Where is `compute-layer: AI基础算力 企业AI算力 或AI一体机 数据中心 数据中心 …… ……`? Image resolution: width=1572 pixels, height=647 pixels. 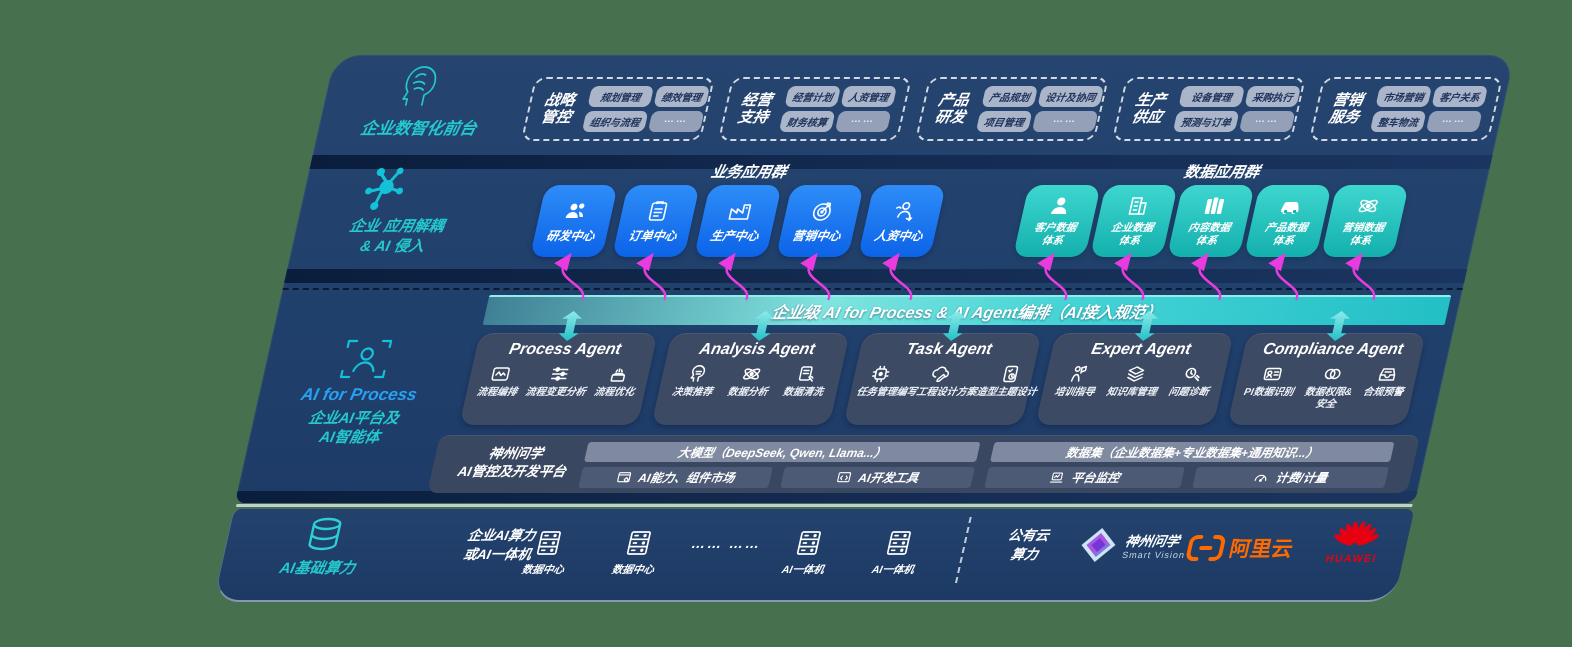
compute-layer: AI基础算力 企业AI算力 或AI一体机 数据中心 数据中心 …… …… is located at coordinates (813, 555).